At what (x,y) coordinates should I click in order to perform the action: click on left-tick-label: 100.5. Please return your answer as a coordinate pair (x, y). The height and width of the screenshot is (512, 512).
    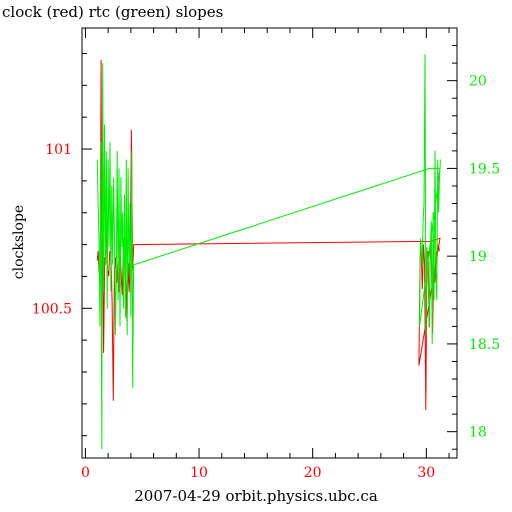
    Looking at the image, I should click on (52, 309).